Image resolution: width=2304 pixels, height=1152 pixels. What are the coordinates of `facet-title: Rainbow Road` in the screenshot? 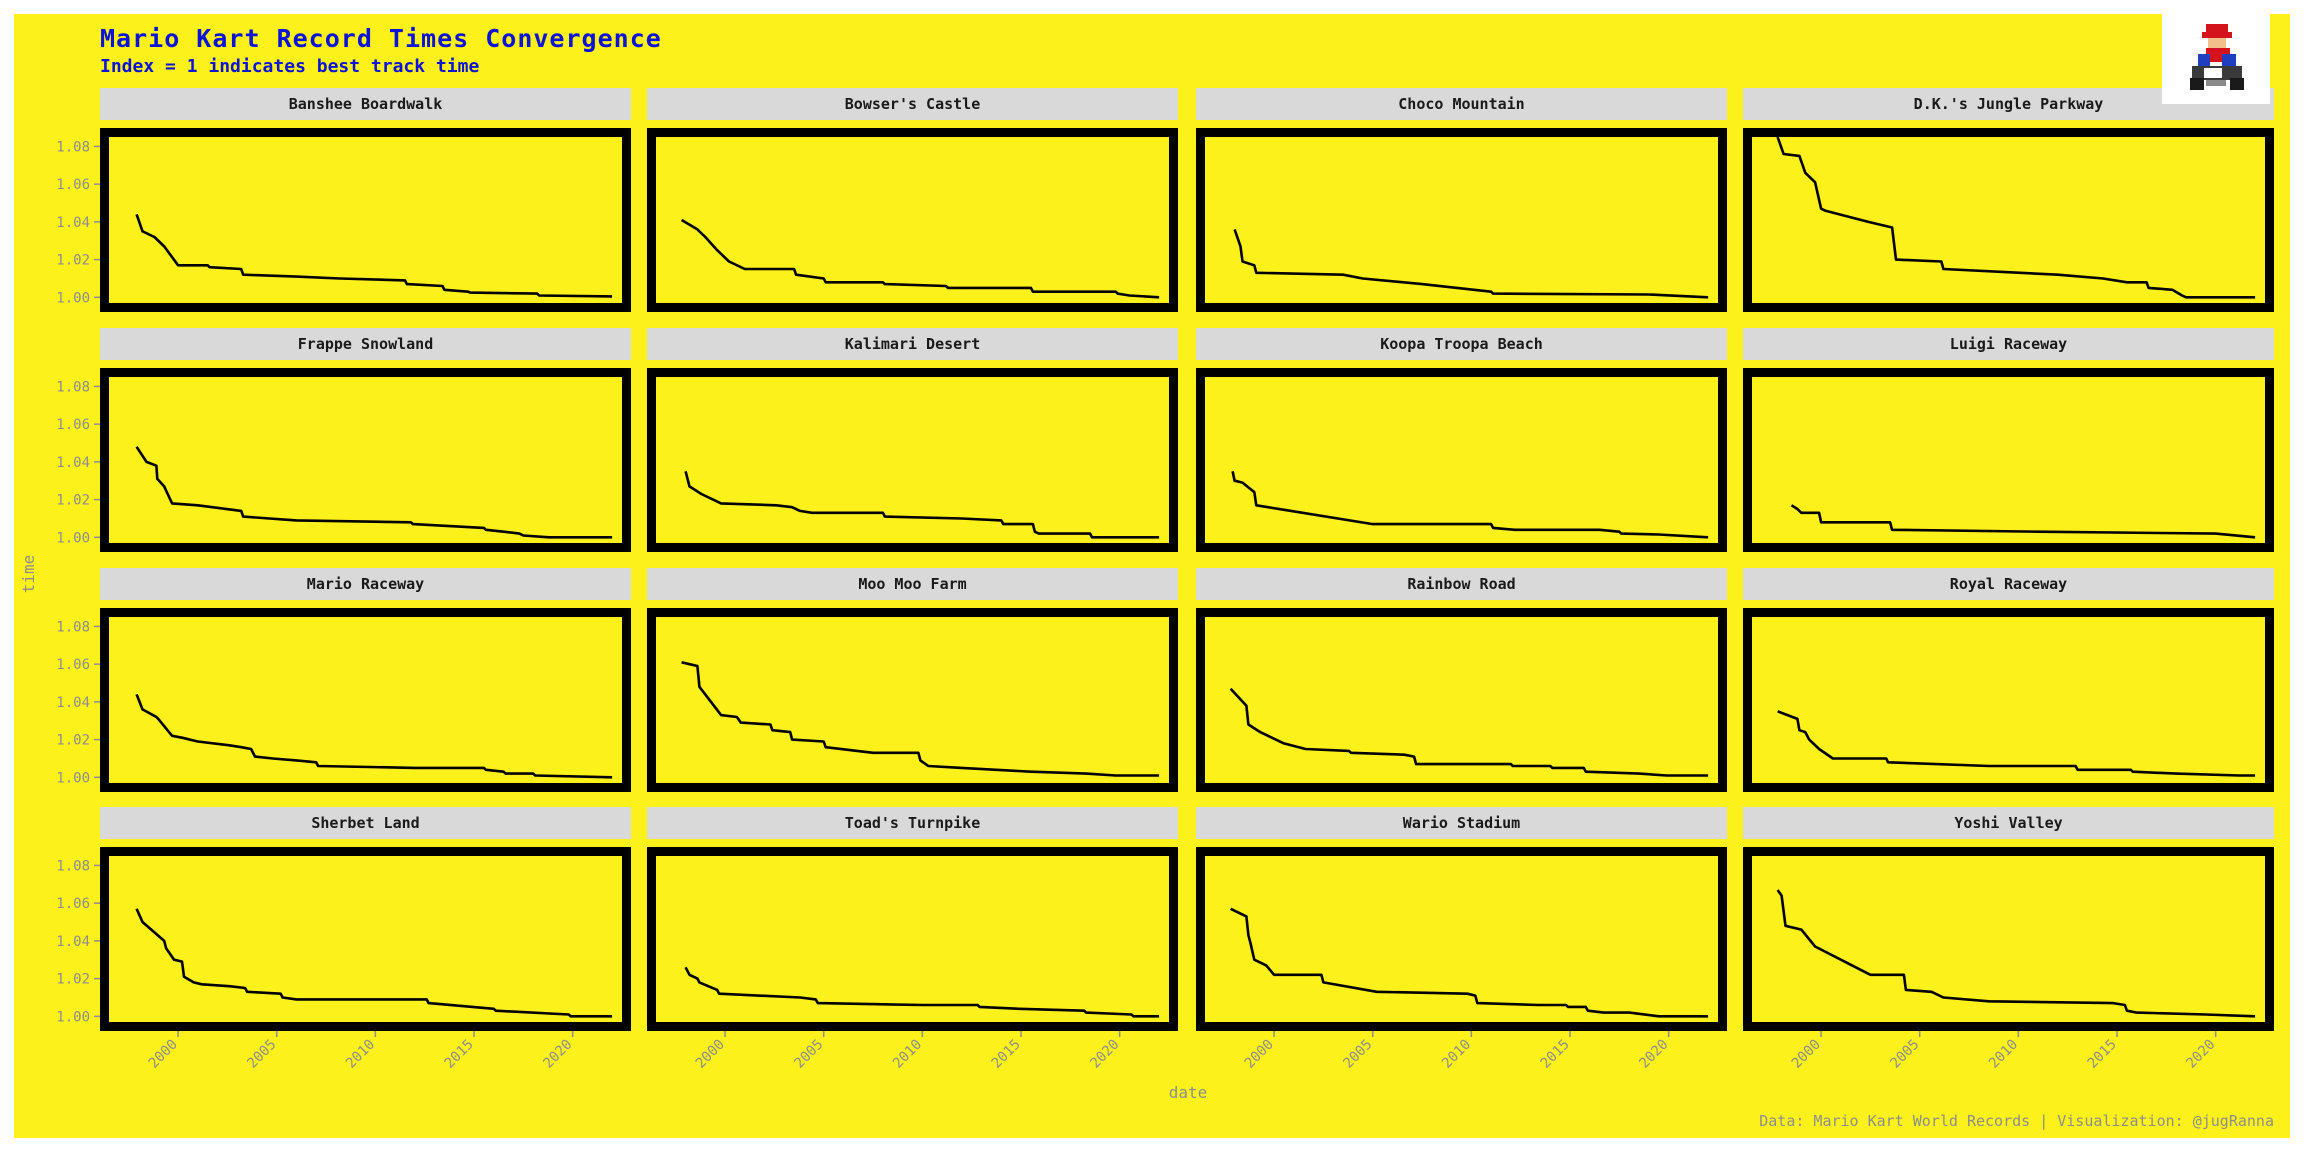 It's located at (1461, 584).